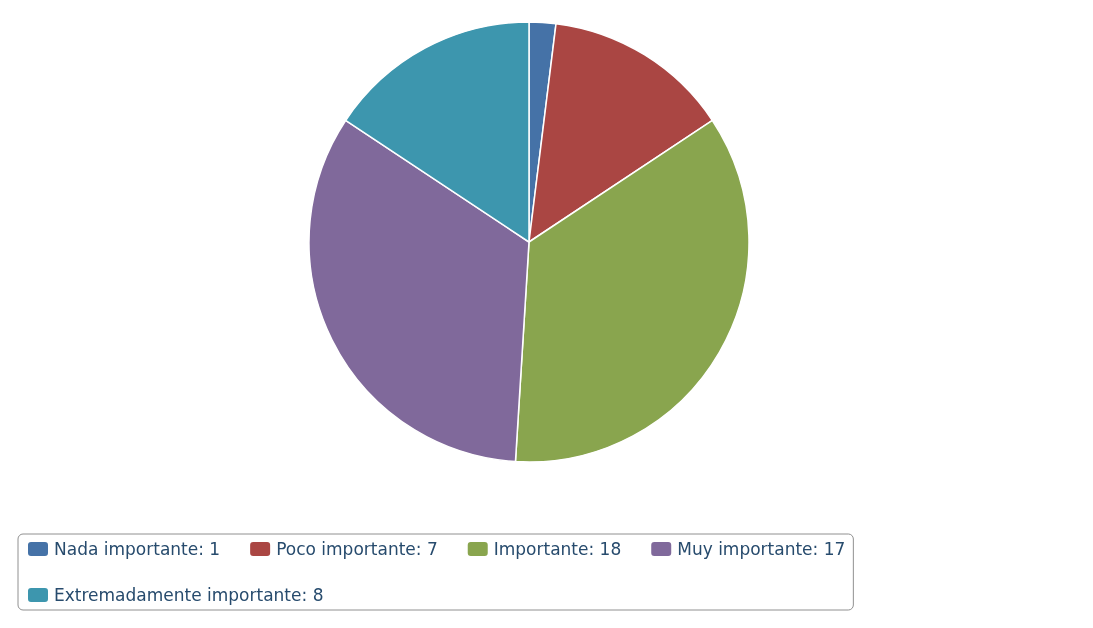 The height and width of the screenshot is (628, 1093). Describe the element at coordinates (557, 549) in the screenshot. I see `legend-label: Importante: 18` at that location.